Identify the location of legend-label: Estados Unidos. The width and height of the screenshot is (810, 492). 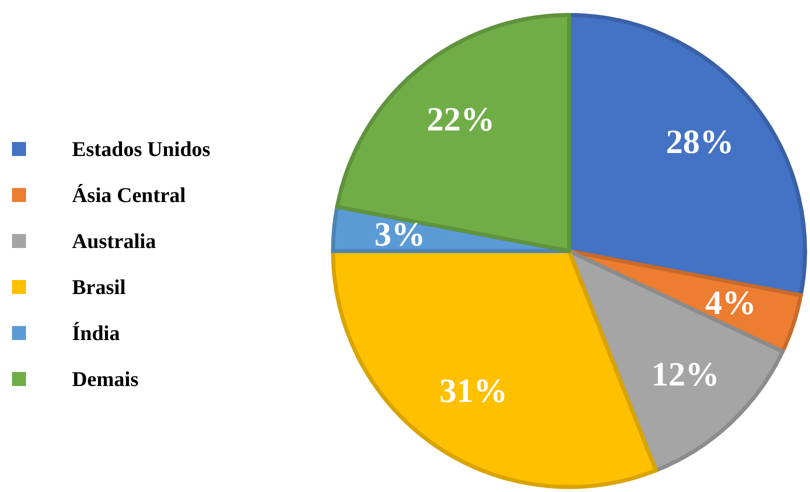
(141, 149).